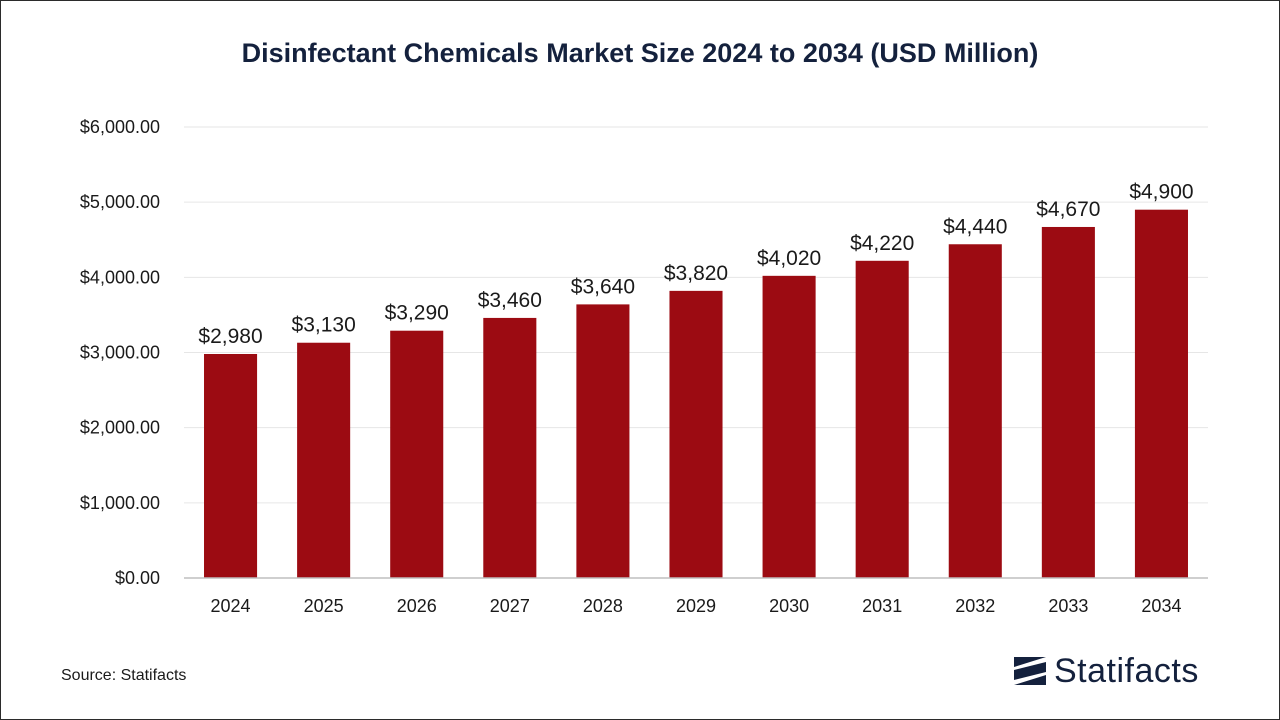 This screenshot has width=1280, height=720. What do you see at coordinates (1068, 209) in the screenshot?
I see `data-label: $4,670` at bounding box center [1068, 209].